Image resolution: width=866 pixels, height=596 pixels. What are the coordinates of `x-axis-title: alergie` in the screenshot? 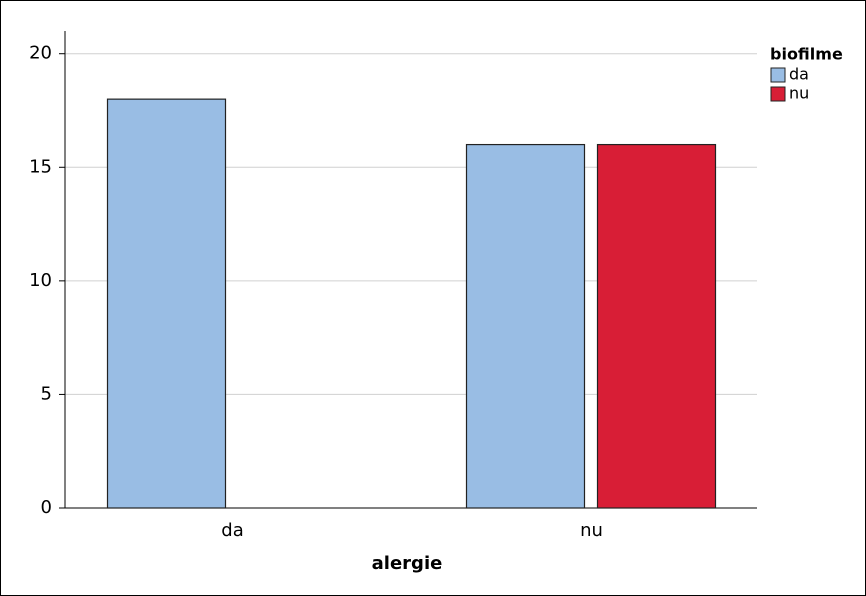 It's located at (407, 563).